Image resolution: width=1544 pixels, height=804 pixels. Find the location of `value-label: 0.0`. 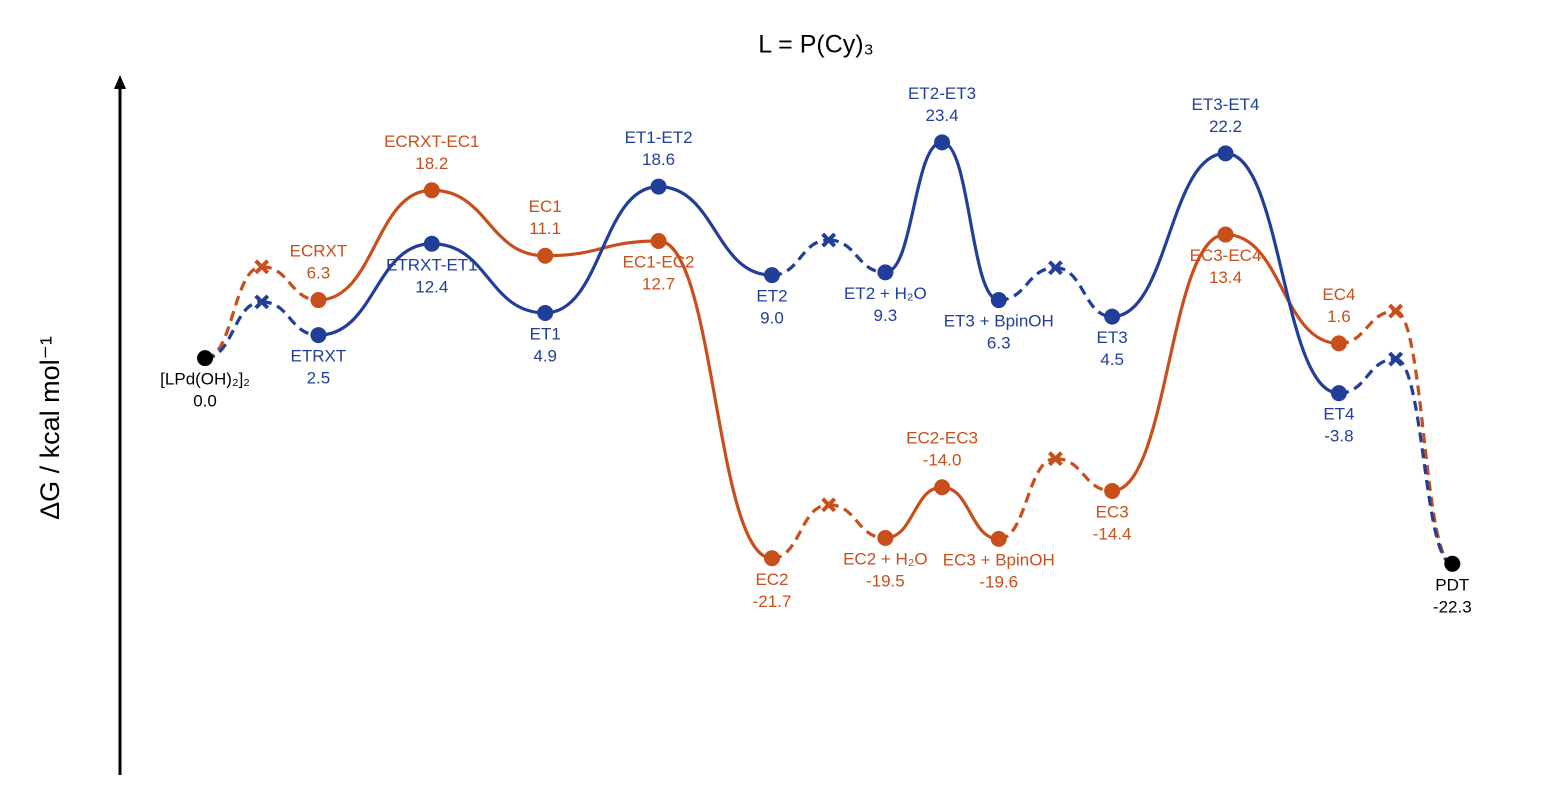

value-label: 0.0 is located at coordinates (205, 401).